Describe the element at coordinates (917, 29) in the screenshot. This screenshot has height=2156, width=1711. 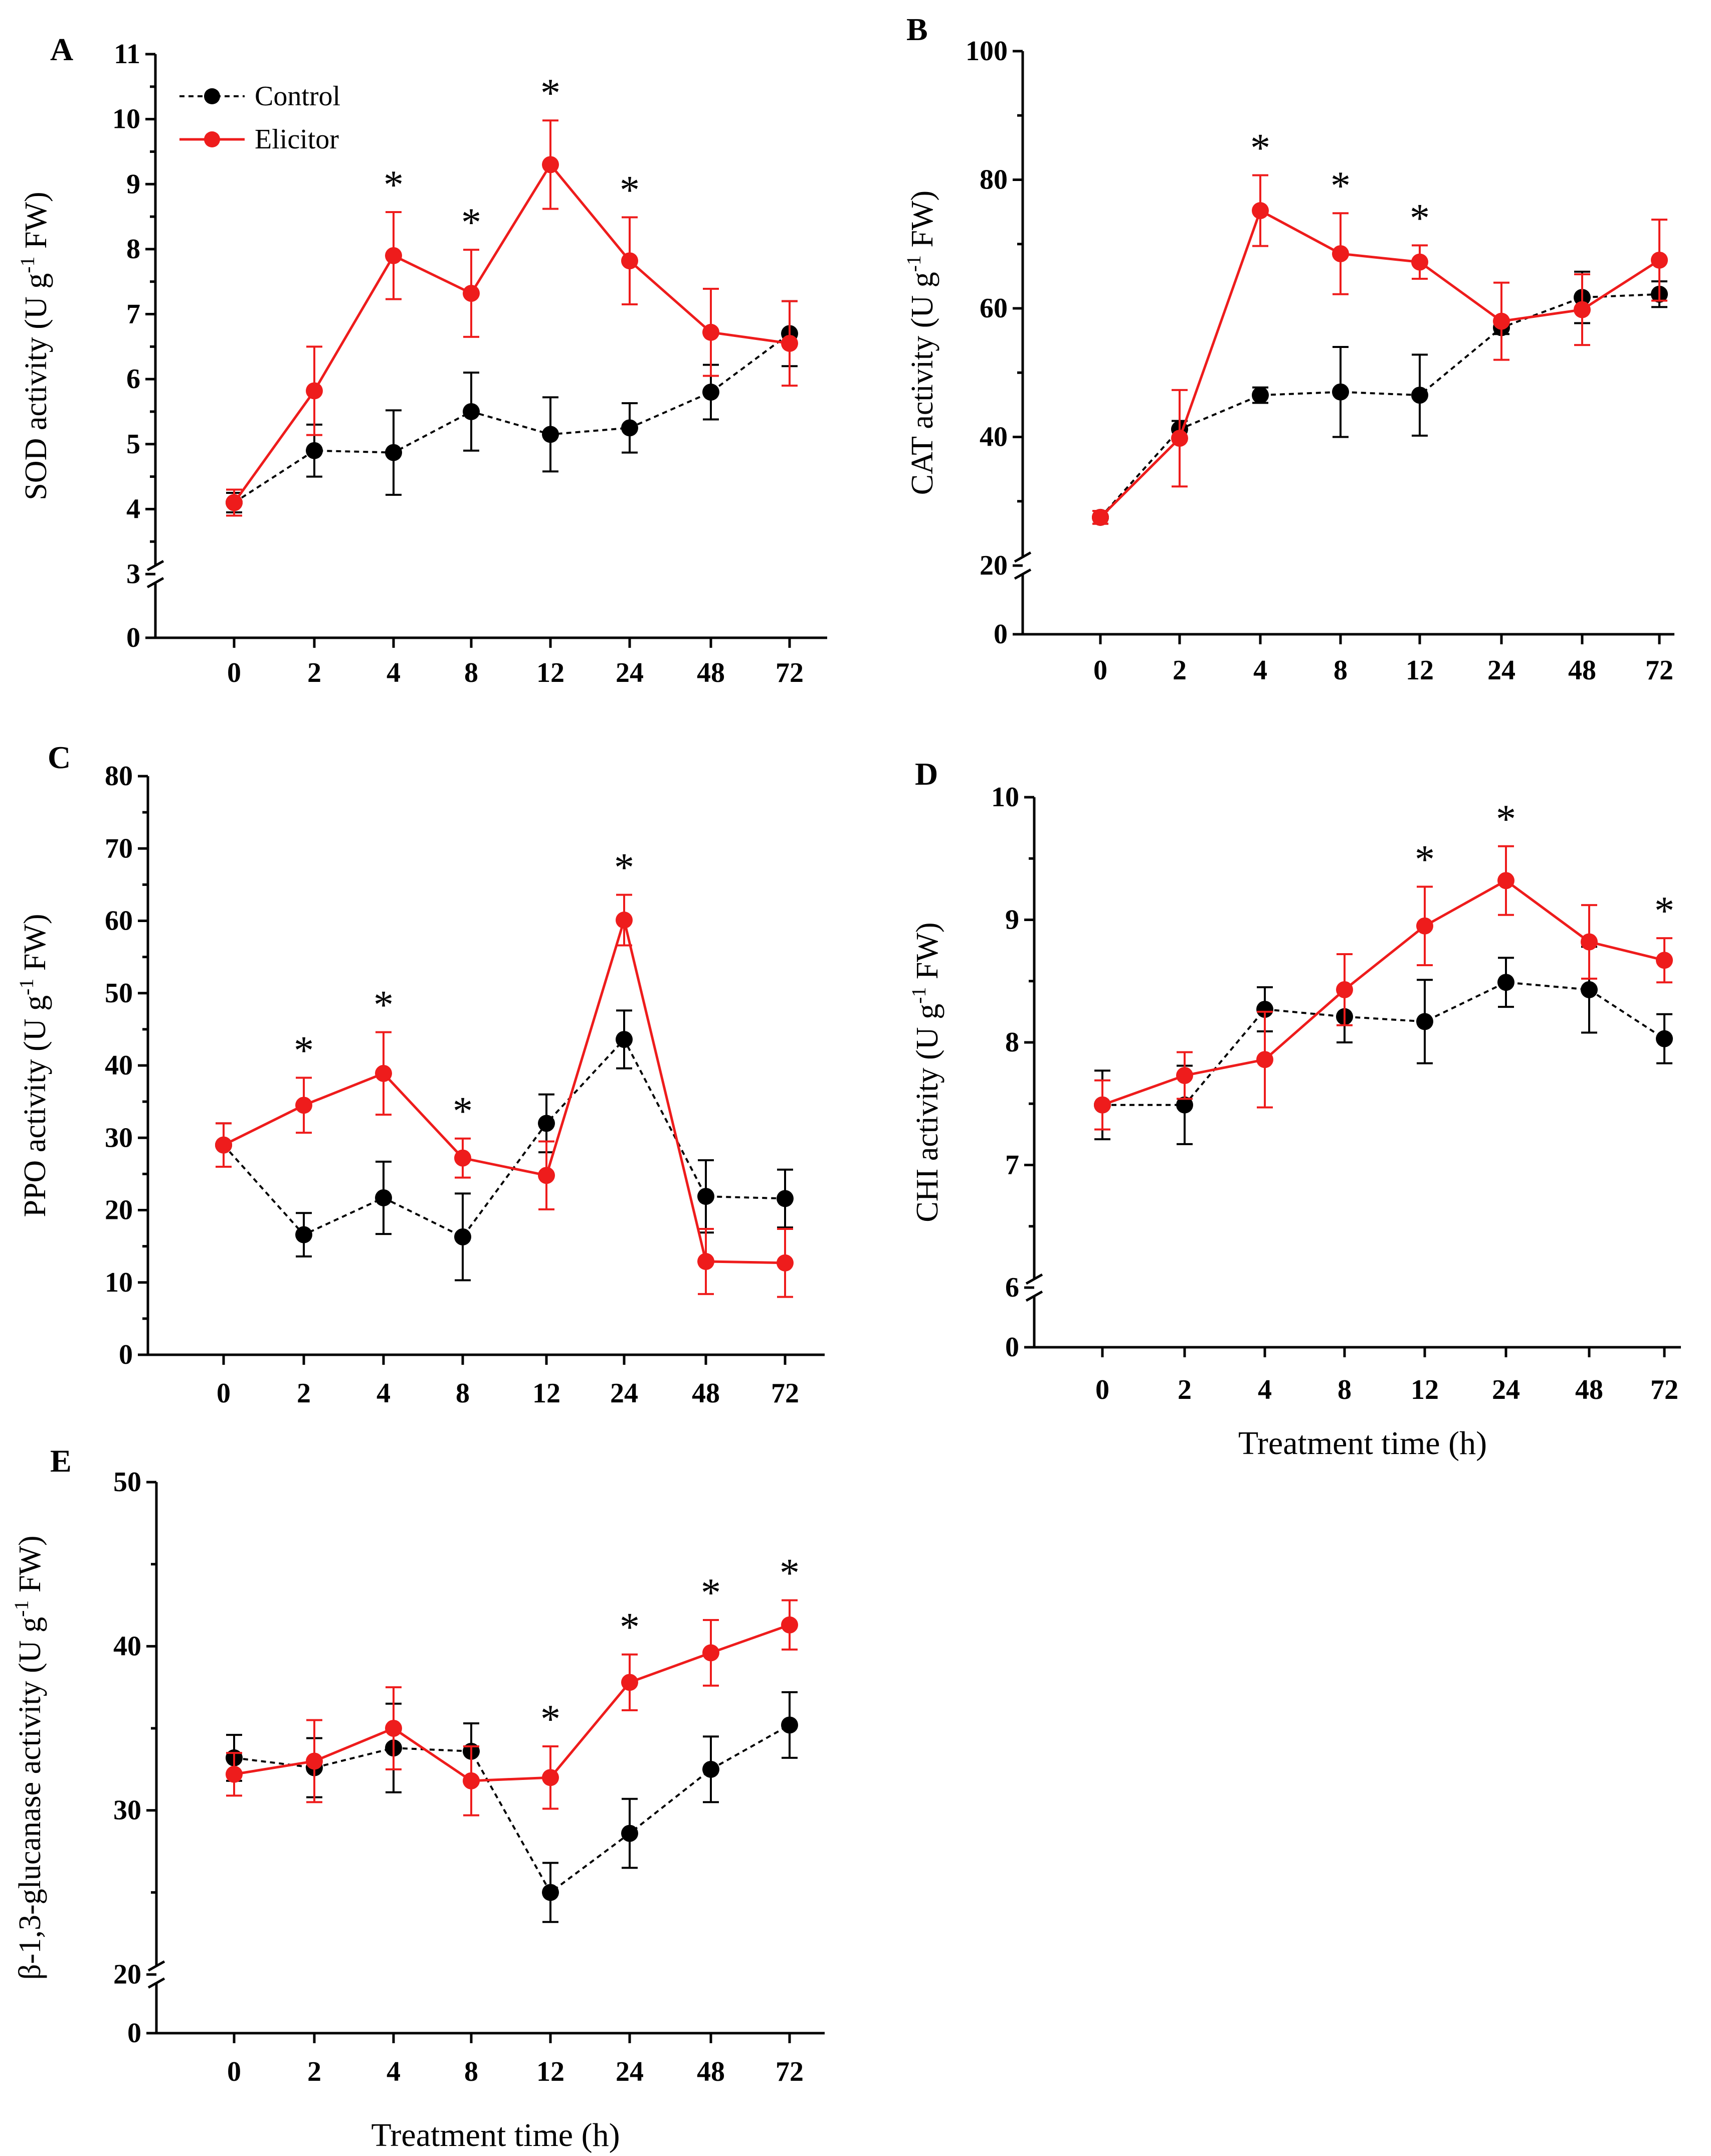
I see `panel-label: B` at that location.